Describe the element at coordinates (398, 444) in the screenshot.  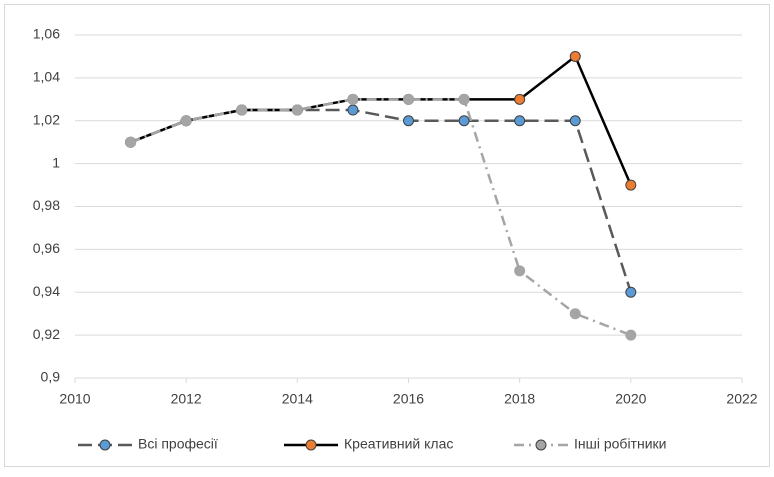
I see `legend-label: Креативний клас` at that location.